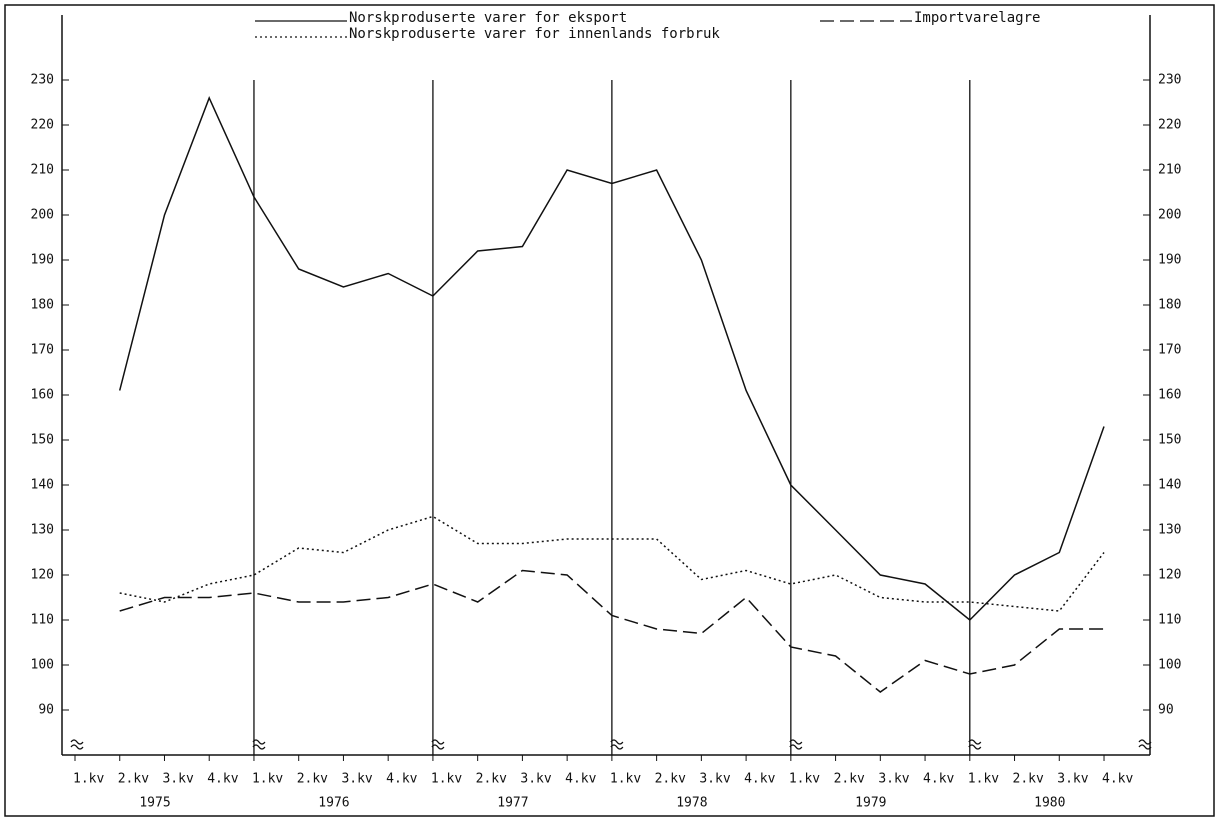 The image size is (1220, 821). What do you see at coordinates (1169, 395) in the screenshot?
I see `y2-tick-label: 160` at bounding box center [1169, 395].